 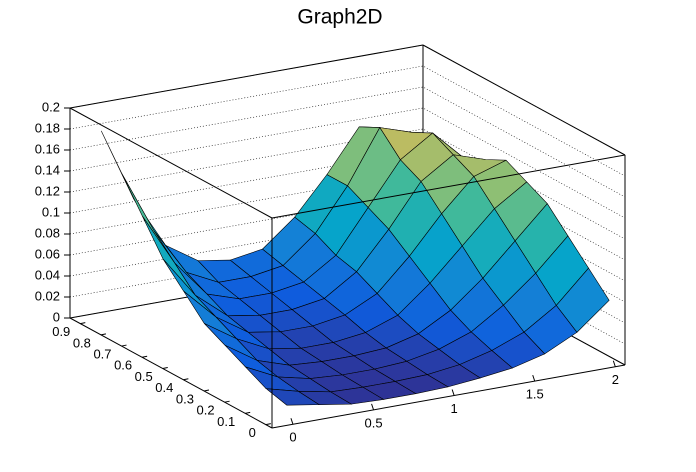 What do you see at coordinates (47, 274) in the screenshot?
I see `z-tick-label: 0.04` at bounding box center [47, 274].